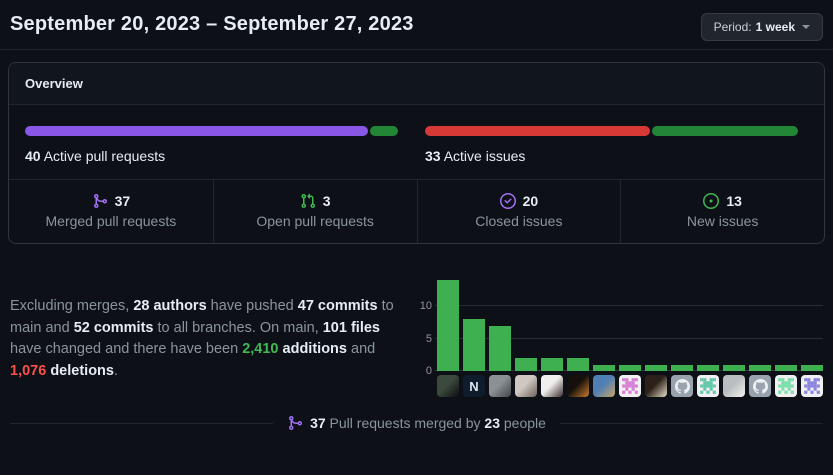 The height and width of the screenshot is (475, 833). I want to click on issue-closed-icon, so click(507, 201).